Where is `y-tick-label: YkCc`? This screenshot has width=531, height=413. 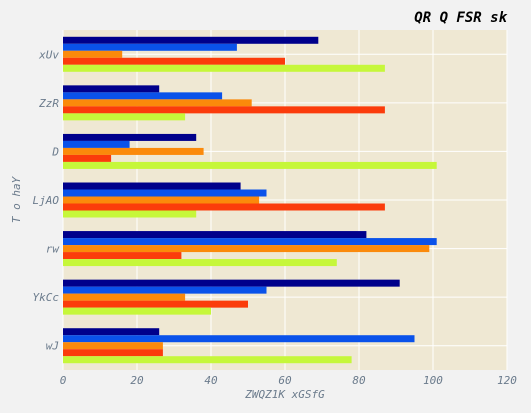
y-tick-label: YkCc is located at coordinates (46, 297).